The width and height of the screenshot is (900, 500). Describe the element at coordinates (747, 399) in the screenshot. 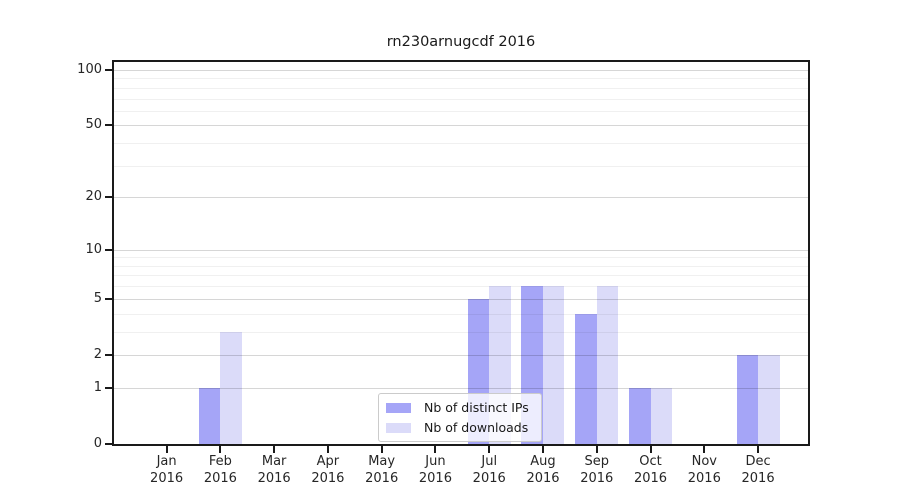

I see `bar-distinct-ips-dec` at that location.